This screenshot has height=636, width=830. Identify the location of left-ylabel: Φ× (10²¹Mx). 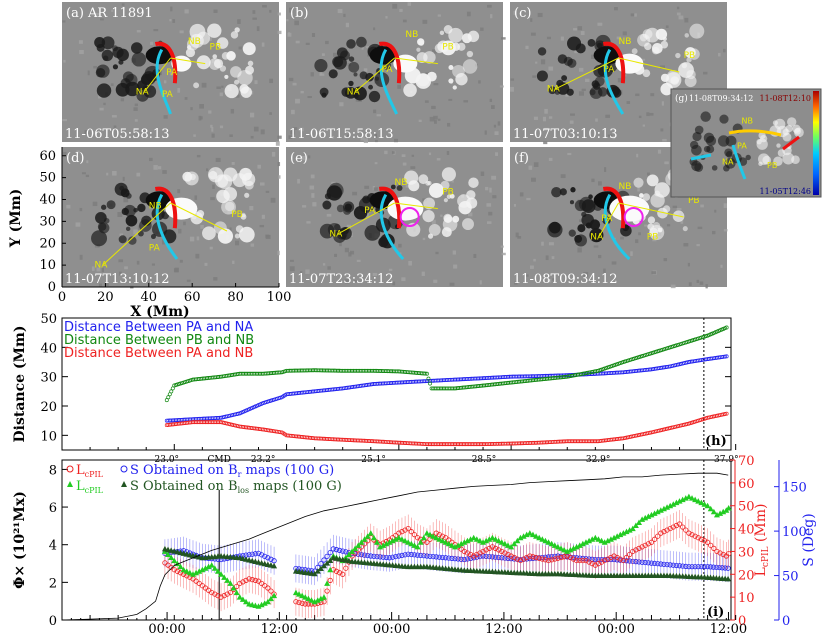
(20, 540).